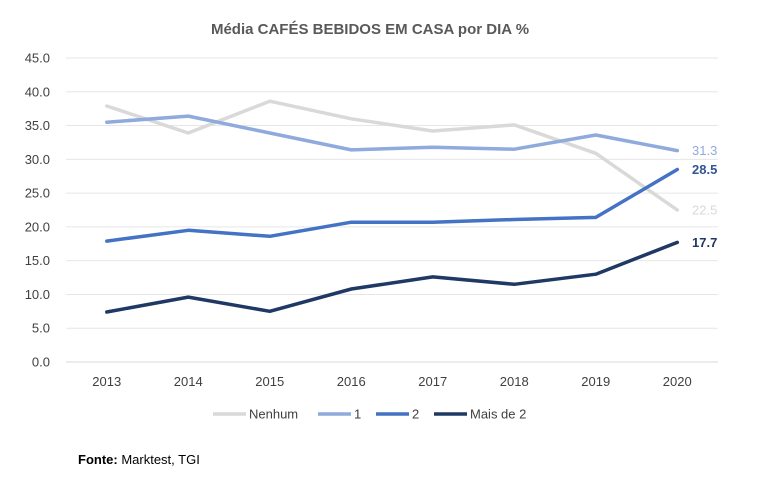 The image size is (763, 484). Describe the element at coordinates (41, 328) in the screenshot. I see `y-tick-label: 5.0` at that location.